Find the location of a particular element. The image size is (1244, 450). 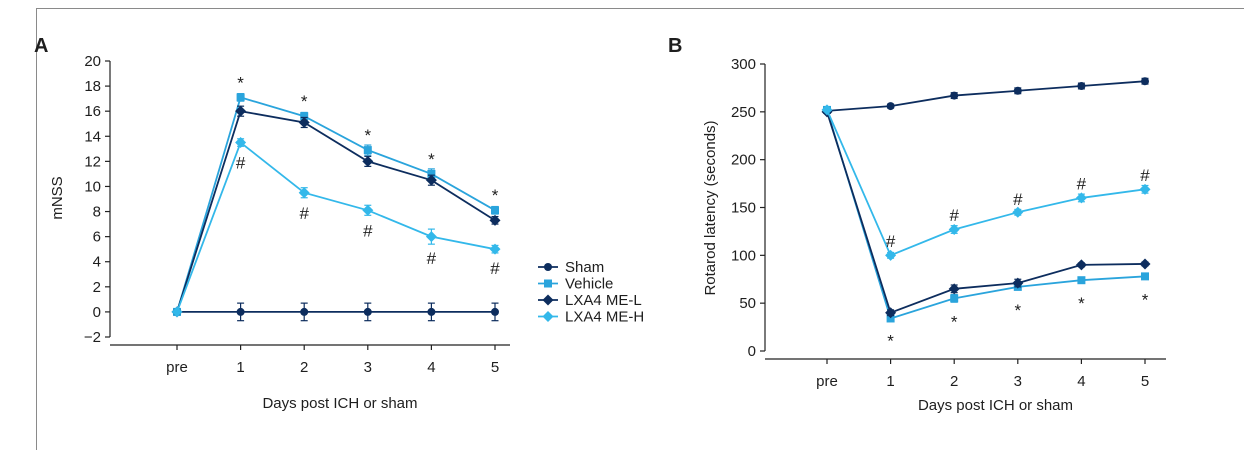

chart2-y-tick-label: 0 is located at coordinates (752, 351).